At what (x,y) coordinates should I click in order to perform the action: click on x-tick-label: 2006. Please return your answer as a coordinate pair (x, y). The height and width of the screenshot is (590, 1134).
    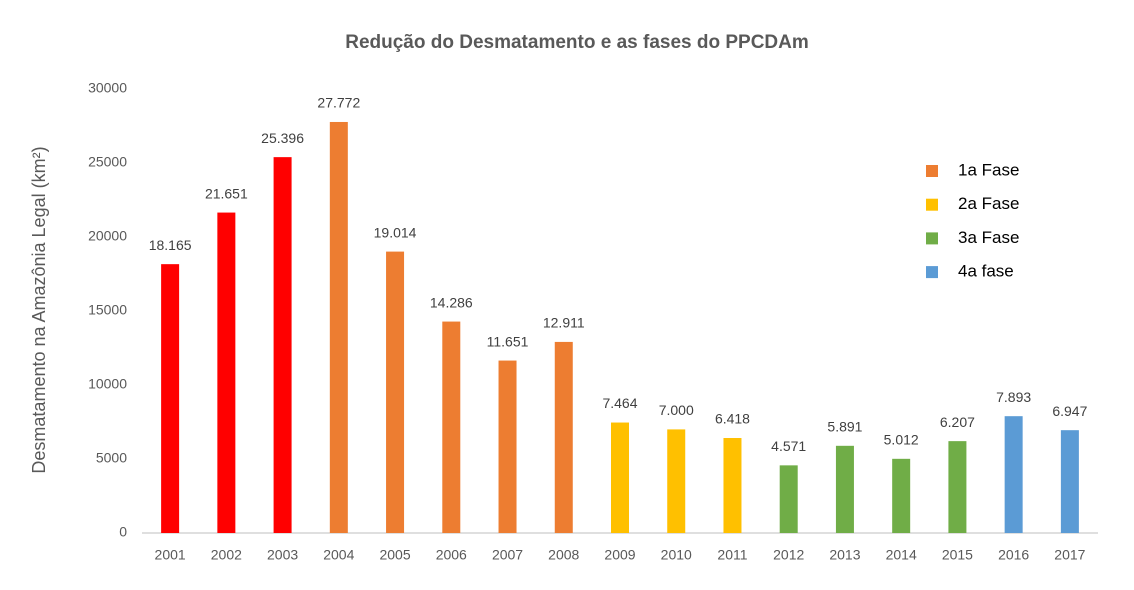
    Looking at the image, I should click on (451, 555).